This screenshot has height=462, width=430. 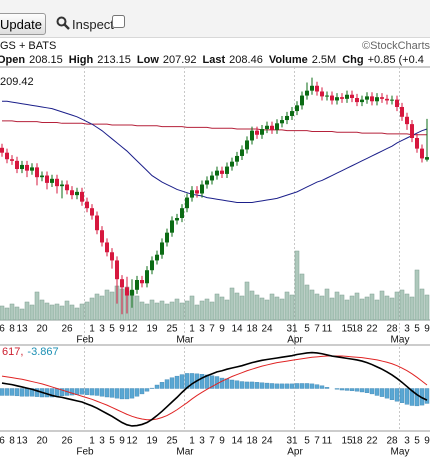 What do you see at coordinates (292, 441) in the screenshot?
I see `x-tick-label: 31` at bounding box center [292, 441].